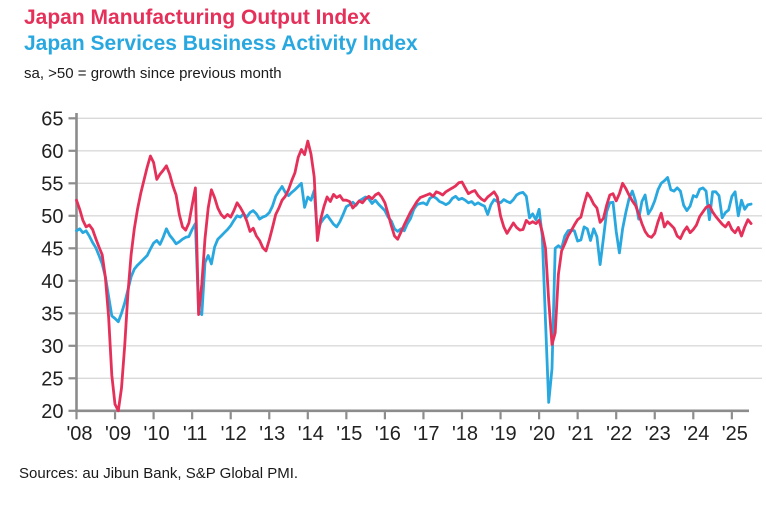 The width and height of the screenshot is (766, 508). Describe the element at coordinates (157, 434) in the screenshot. I see `x-tick-label: '10` at that location.